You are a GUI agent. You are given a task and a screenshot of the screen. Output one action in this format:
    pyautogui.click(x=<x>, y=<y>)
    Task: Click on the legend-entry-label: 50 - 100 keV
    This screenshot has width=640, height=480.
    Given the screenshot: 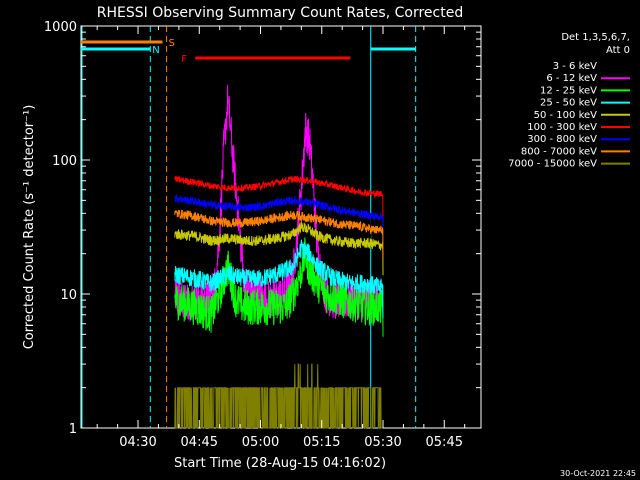 What is the action you would take?
    pyautogui.click(x=566, y=115)
    